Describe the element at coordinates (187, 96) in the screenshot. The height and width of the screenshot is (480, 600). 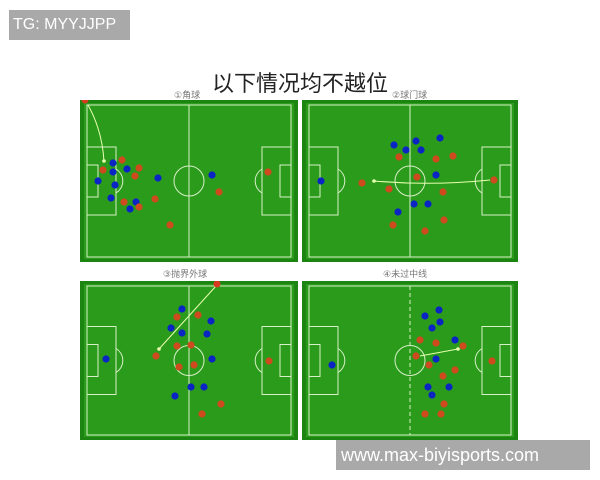
I see `panel-label-corner-kick: ①角球` at that location.